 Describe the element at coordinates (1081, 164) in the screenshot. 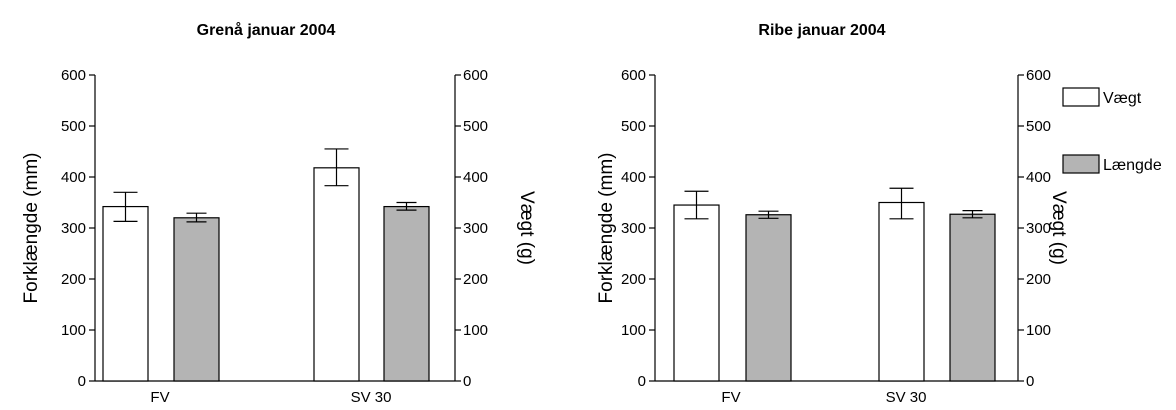

I see `legend-swatch-laengde` at that location.